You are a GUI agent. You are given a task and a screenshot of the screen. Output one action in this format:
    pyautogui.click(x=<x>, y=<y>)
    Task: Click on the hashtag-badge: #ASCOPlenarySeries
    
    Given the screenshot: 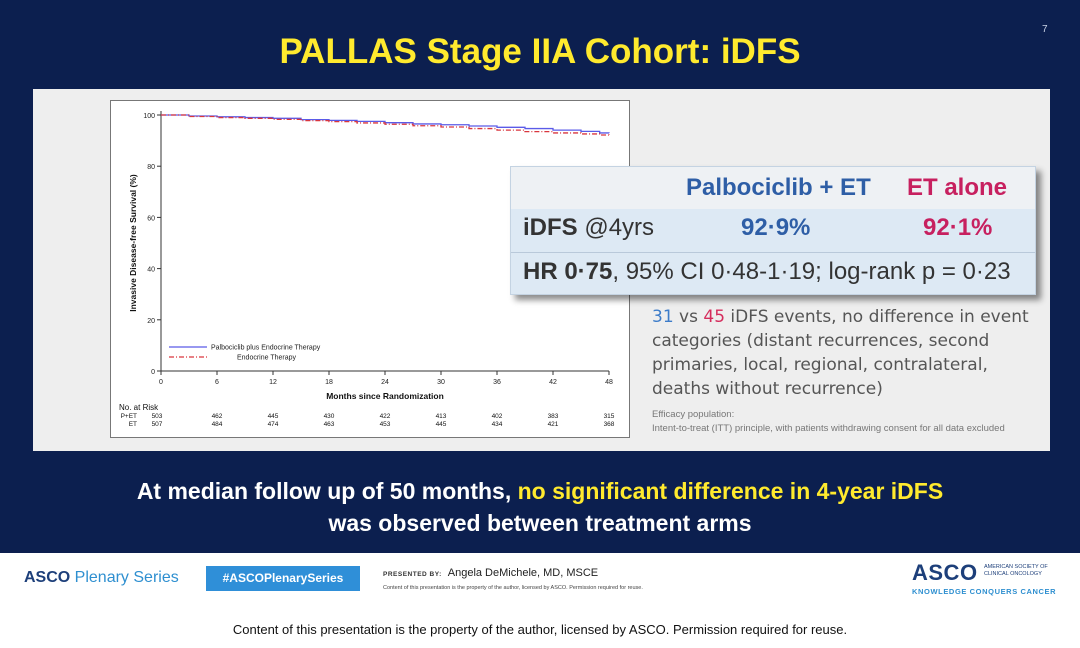 What is the action you would take?
    pyautogui.click(x=283, y=578)
    